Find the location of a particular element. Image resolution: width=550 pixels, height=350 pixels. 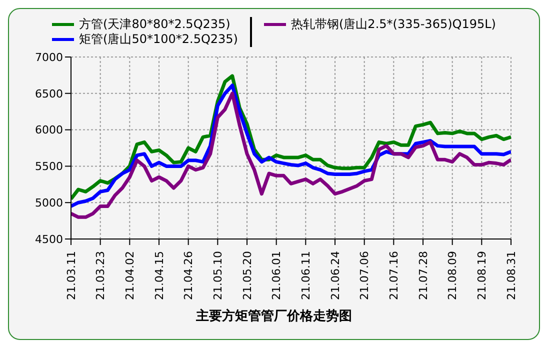

y-tick-label: 5500 is located at coordinates (49, 167).